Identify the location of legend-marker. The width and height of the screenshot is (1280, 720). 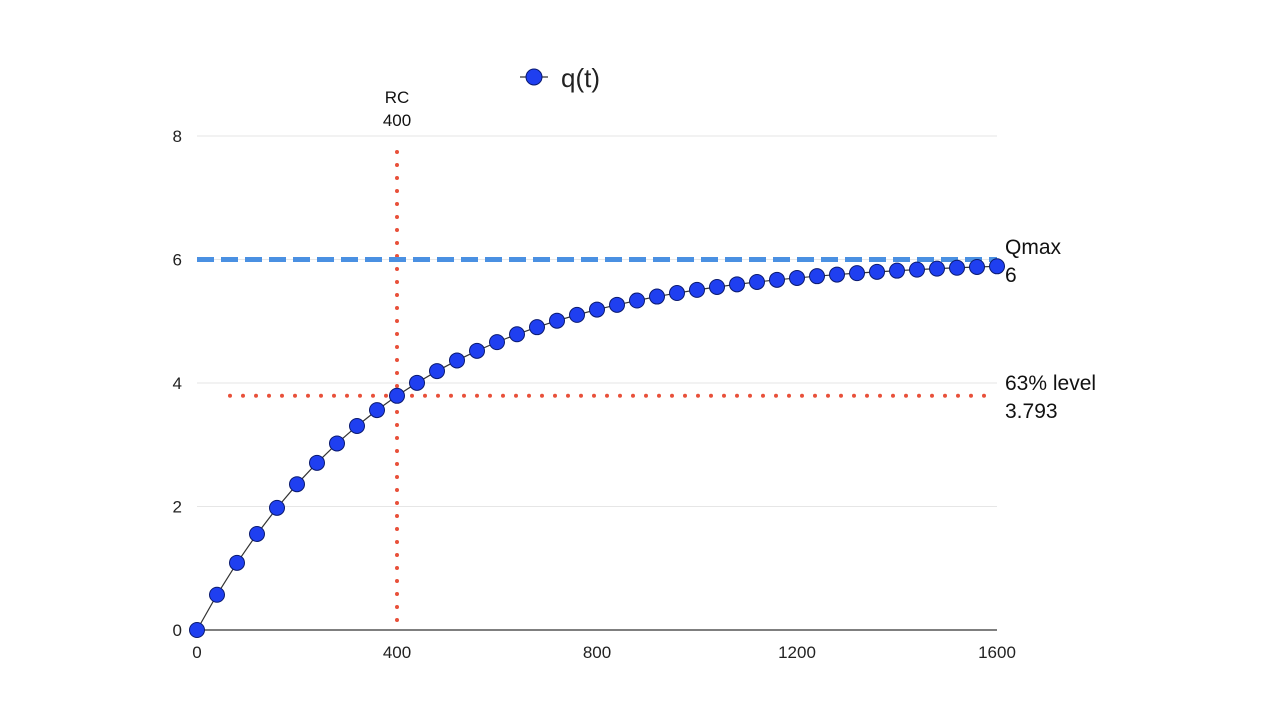
(534, 77).